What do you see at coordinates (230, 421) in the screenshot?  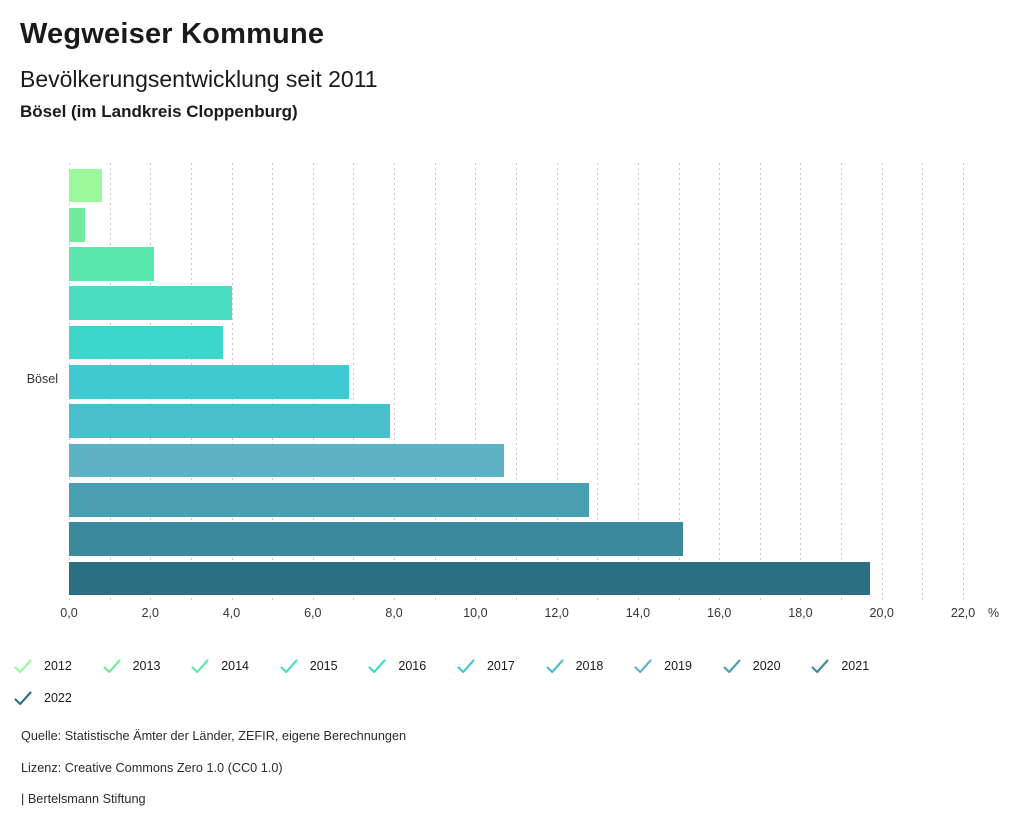 I see `bar-2018` at bounding box center [230, 421].